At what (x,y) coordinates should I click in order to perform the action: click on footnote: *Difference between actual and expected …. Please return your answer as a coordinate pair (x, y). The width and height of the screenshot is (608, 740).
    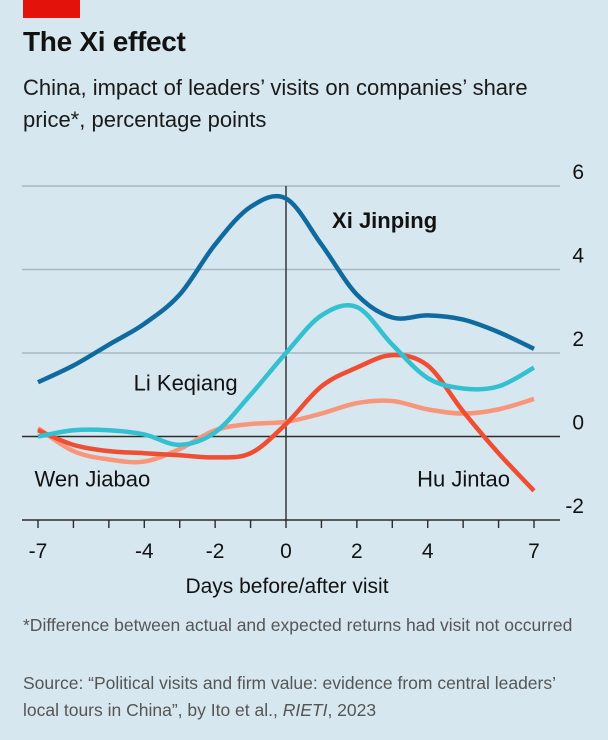
    Looking at the image, I should click on (298, 625).